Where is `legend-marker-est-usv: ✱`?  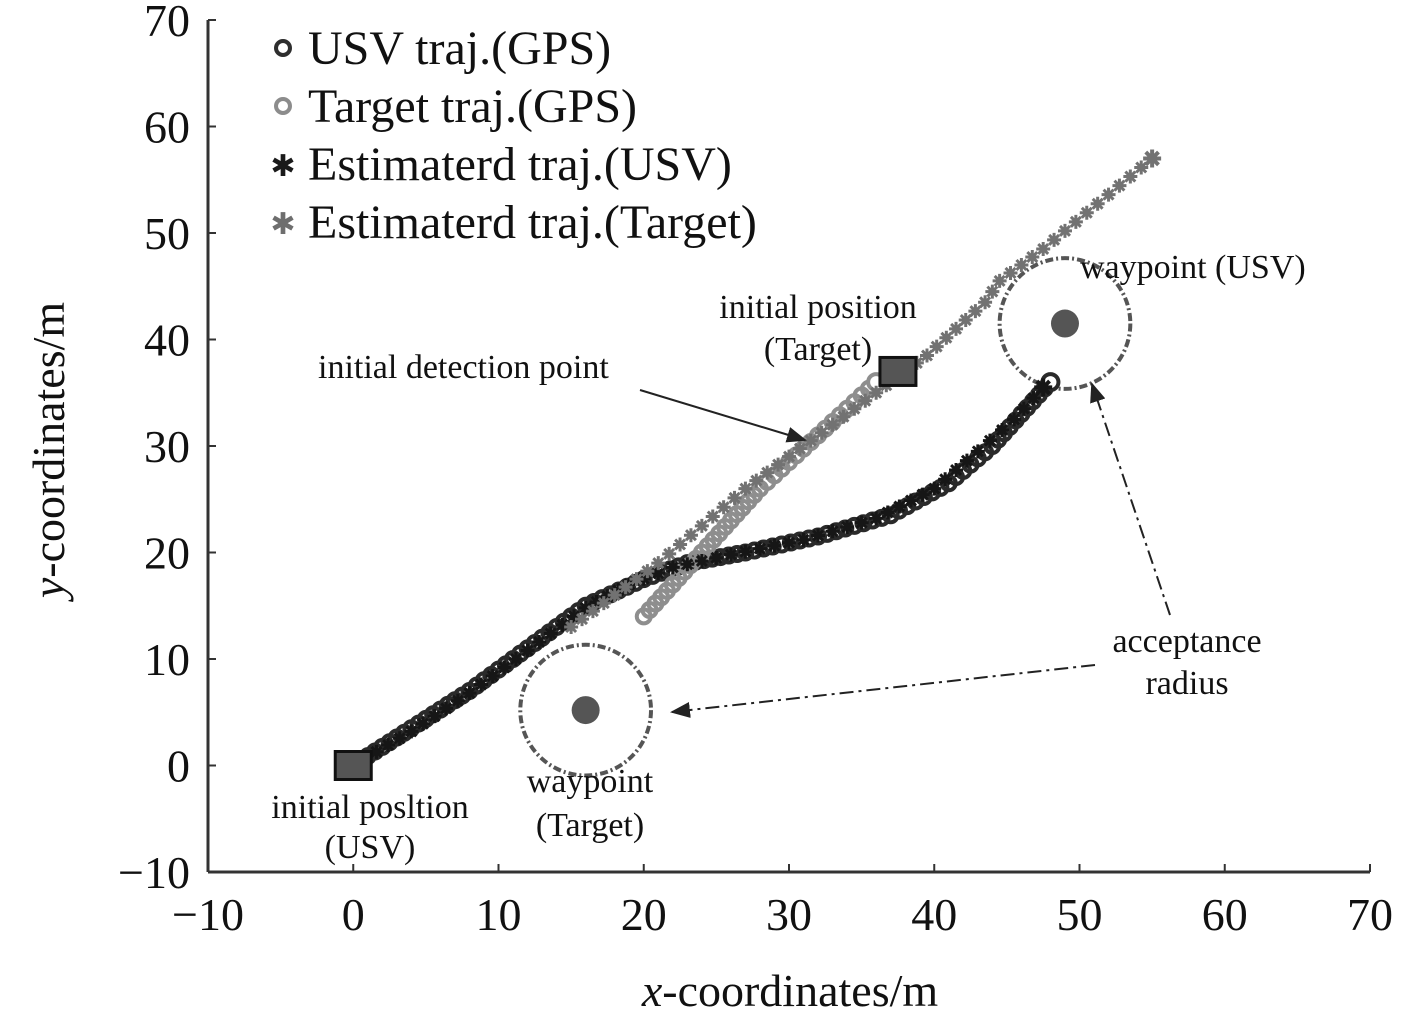 legend-marker-est-usv: ✱ is located at coordinates (282, 166).